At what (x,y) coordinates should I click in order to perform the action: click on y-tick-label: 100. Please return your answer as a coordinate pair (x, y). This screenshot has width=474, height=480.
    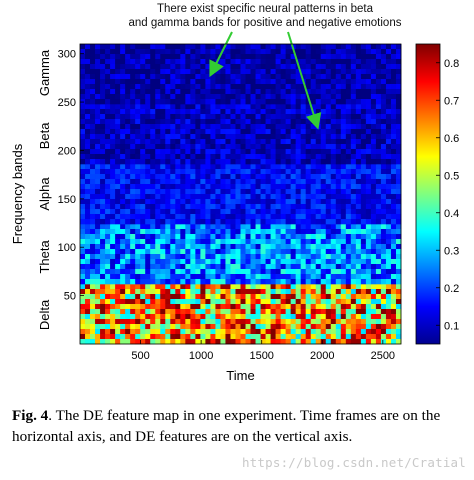
    Looking at the image, I should click on (67, 248).